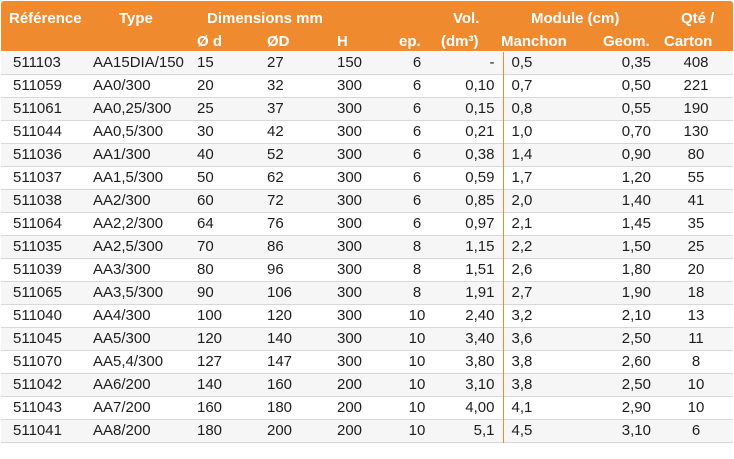 This screenshot has height=459, width=734. I want to click on cell-geom: 1,90, so click(636, 292).